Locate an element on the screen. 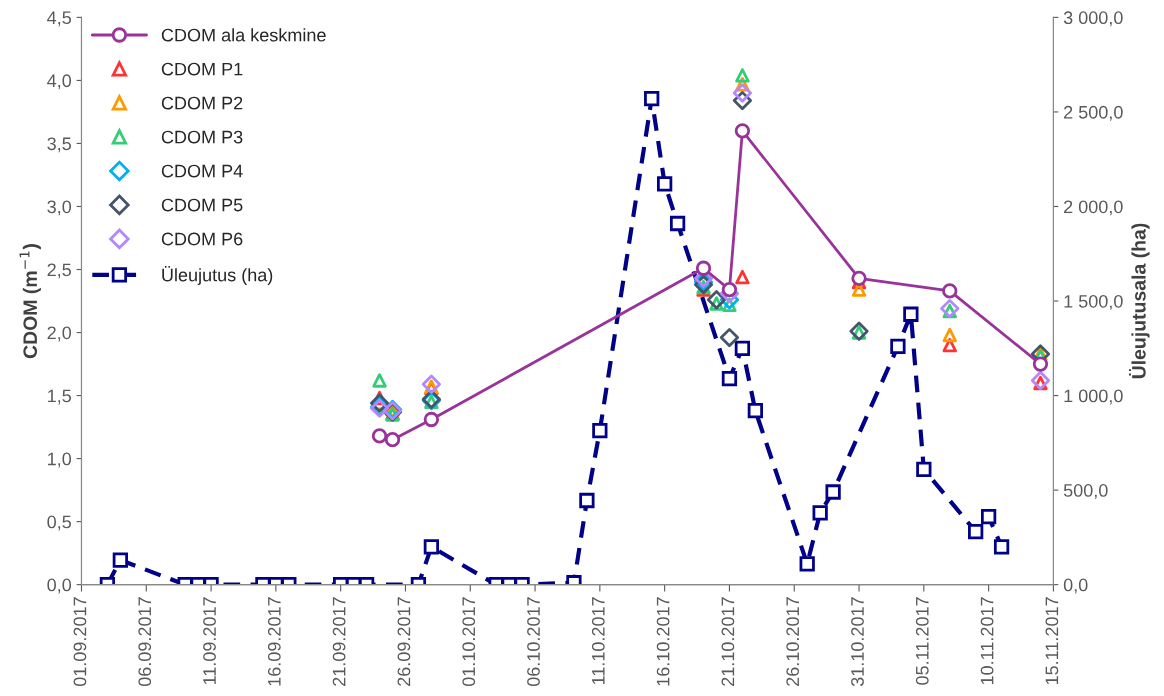  x-tick-label: 26.10.2017 is located at coordinates (793, 641).